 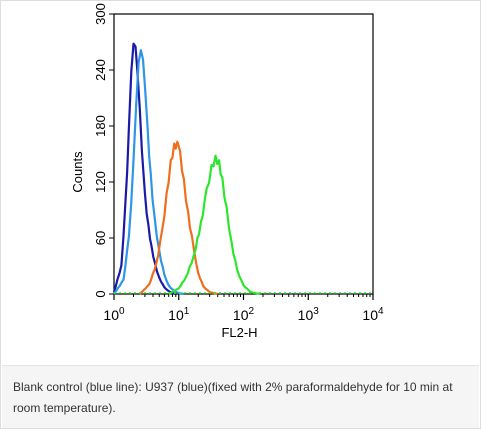 I want to click on y-tick-label: 300, so click(x=100, y=14).